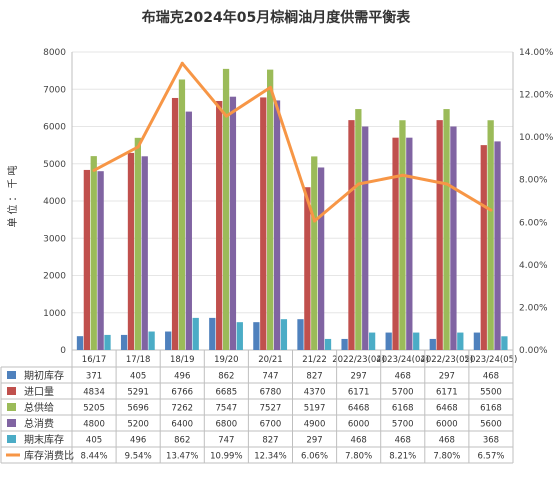 Image resolution: width=553 pixels, height=503 pixels. What do you see at coordinates (314, 360) in the screenshot?
I see `x-tick-label: 21/22` at bounding box center [314, 360].